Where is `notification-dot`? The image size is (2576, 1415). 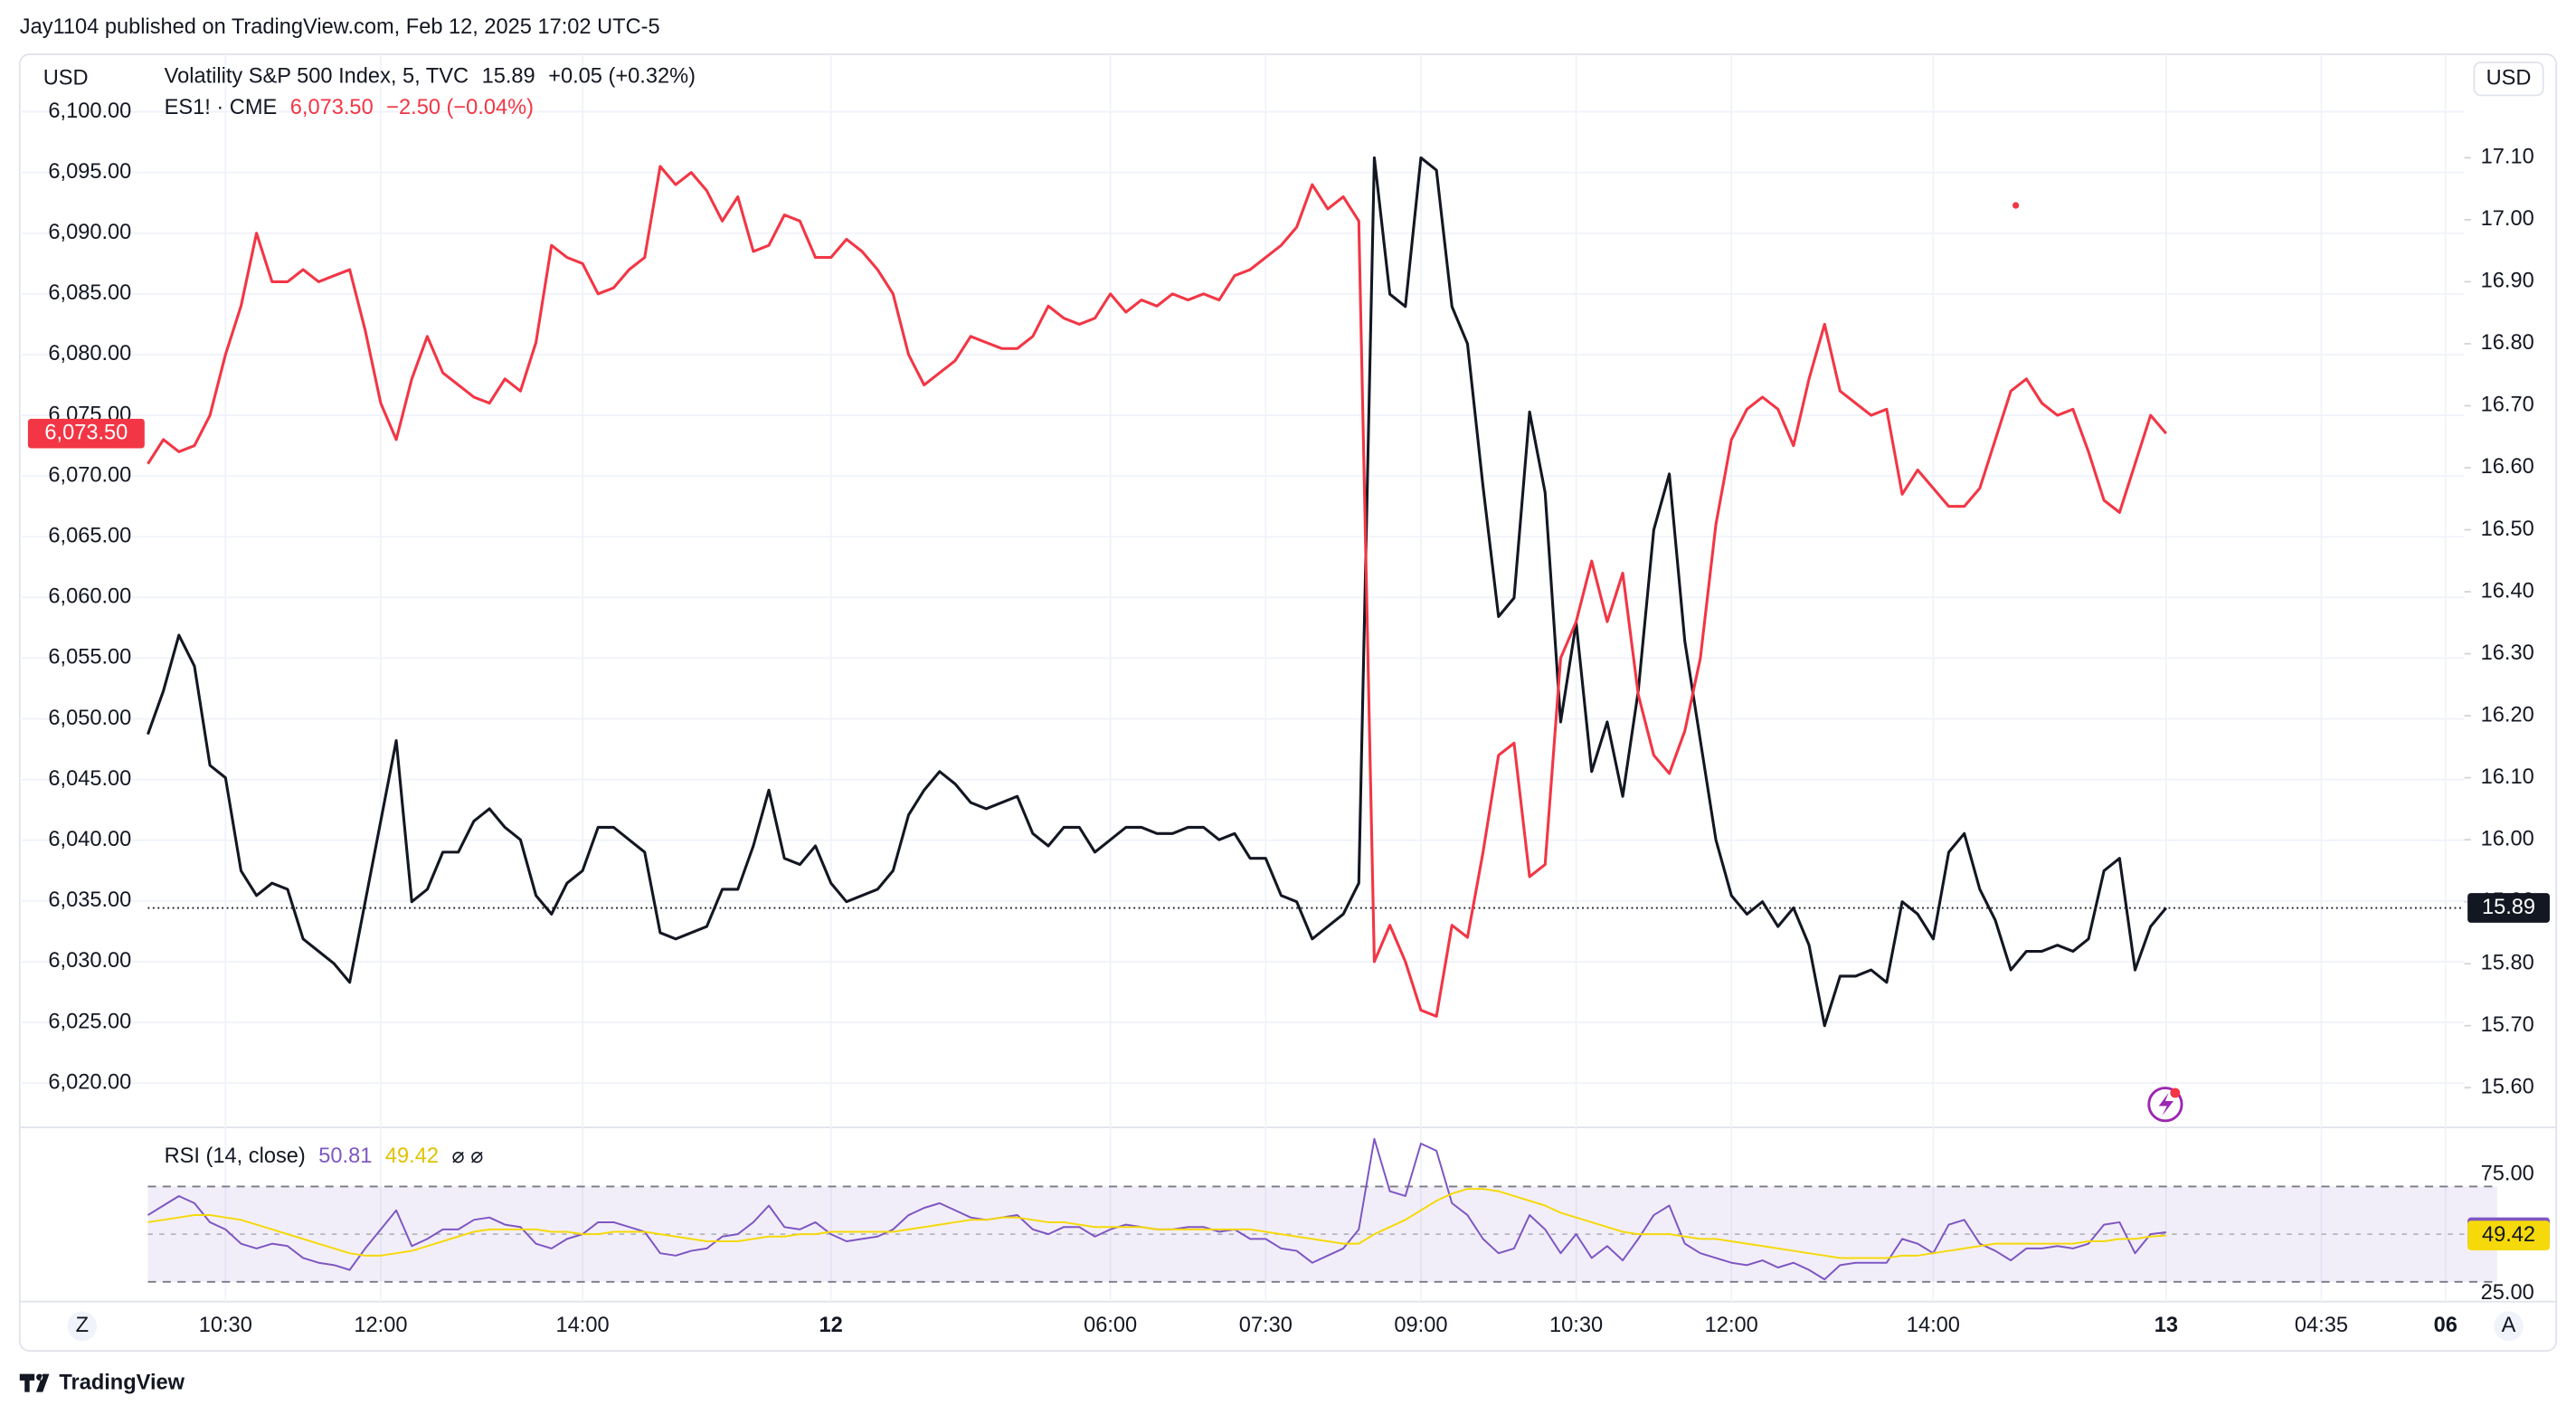
notification-dot is located at coordinates (2175, 1092).